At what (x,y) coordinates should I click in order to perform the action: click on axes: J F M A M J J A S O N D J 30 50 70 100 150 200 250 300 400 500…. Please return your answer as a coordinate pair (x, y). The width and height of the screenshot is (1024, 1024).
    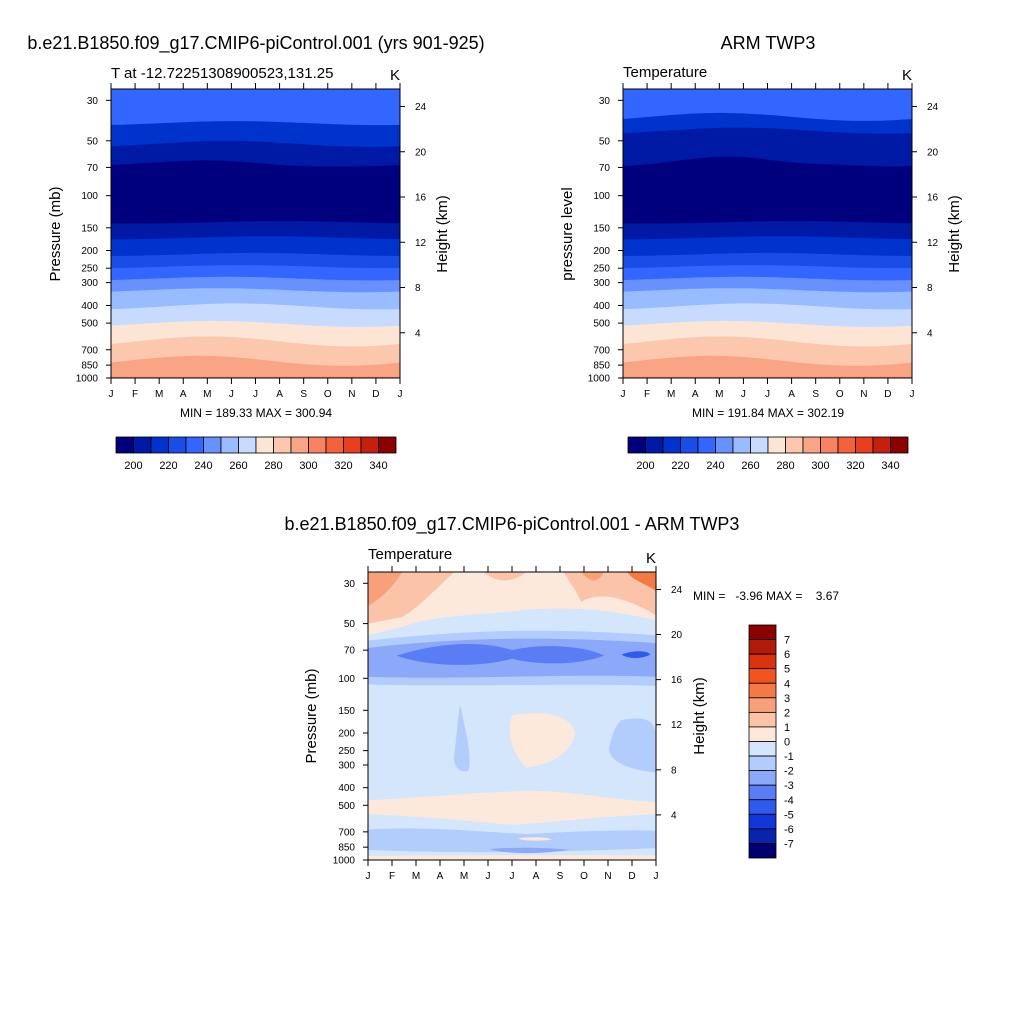
    Looking at the image, I should click on (508, 724).